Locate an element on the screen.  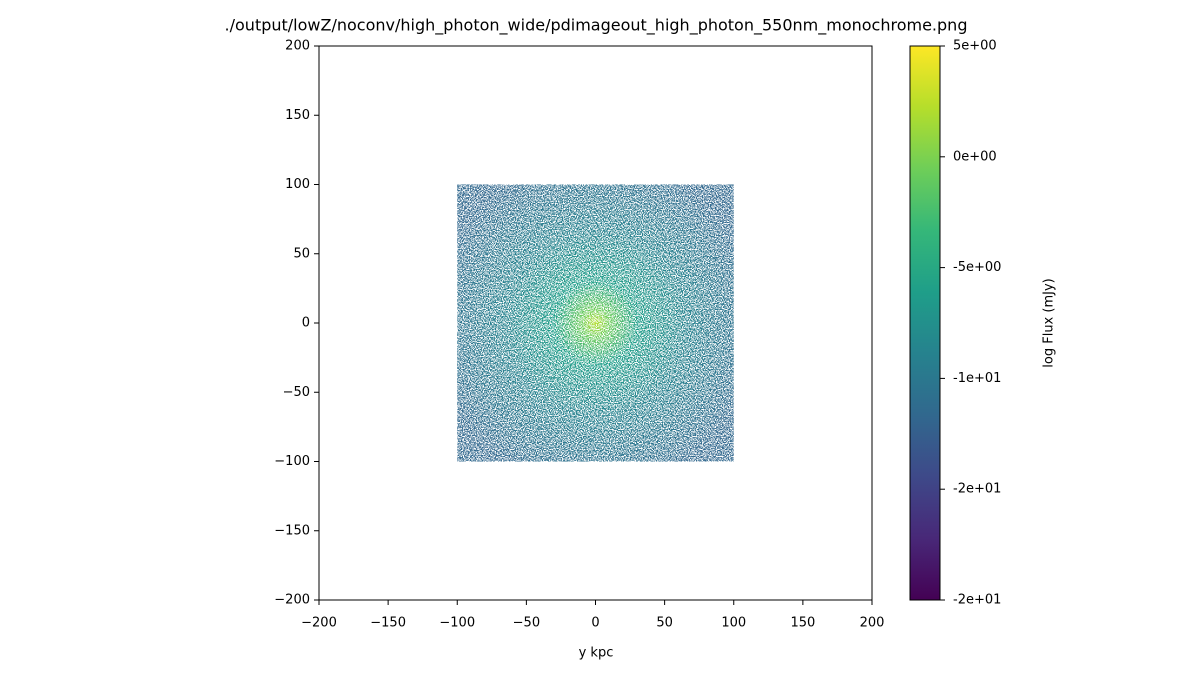
y-tick-label: −100 is located at coordinates (292, 461).